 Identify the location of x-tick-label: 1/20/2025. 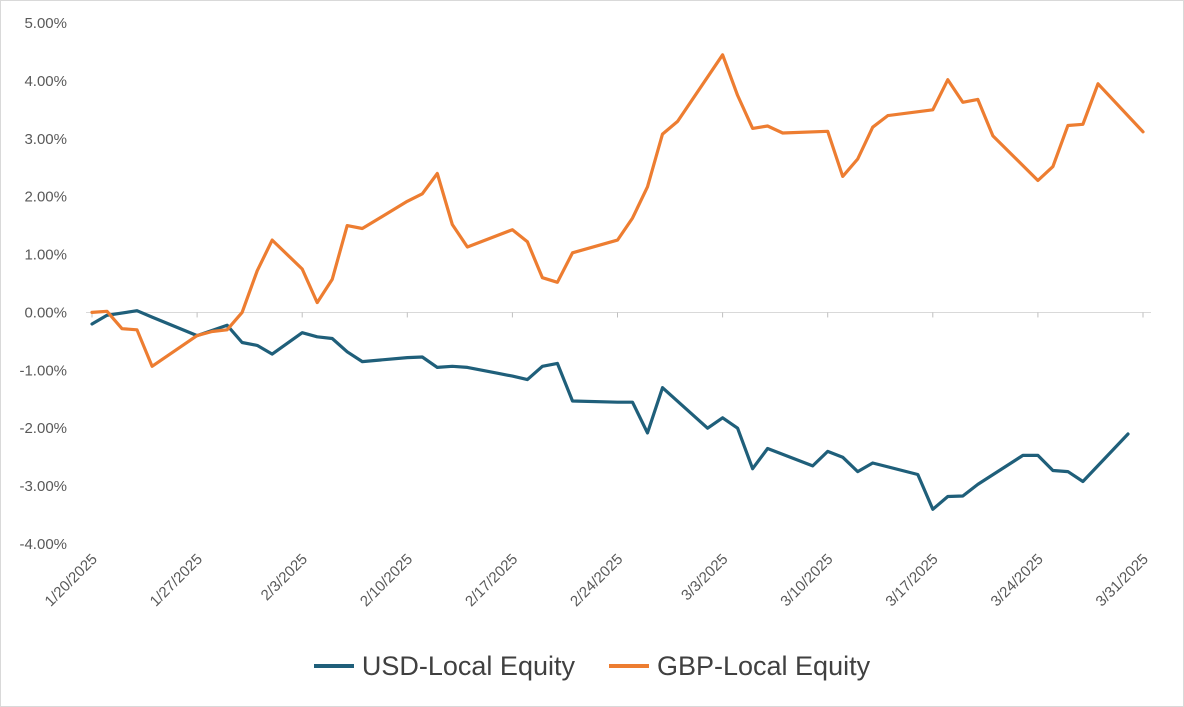
(71, 580).